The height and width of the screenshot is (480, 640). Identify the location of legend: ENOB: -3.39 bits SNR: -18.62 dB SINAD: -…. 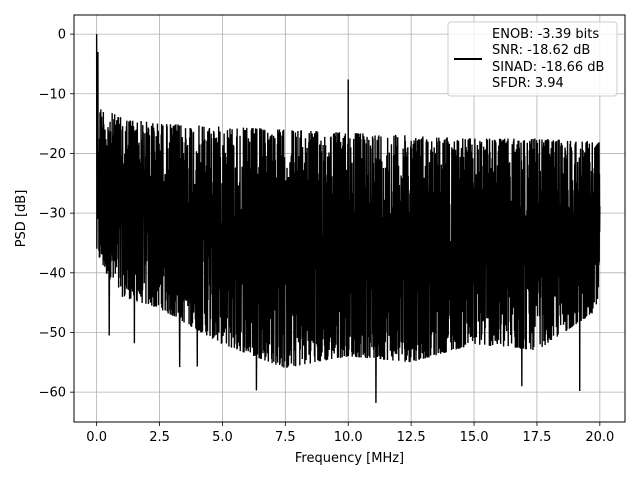
(532, 59).